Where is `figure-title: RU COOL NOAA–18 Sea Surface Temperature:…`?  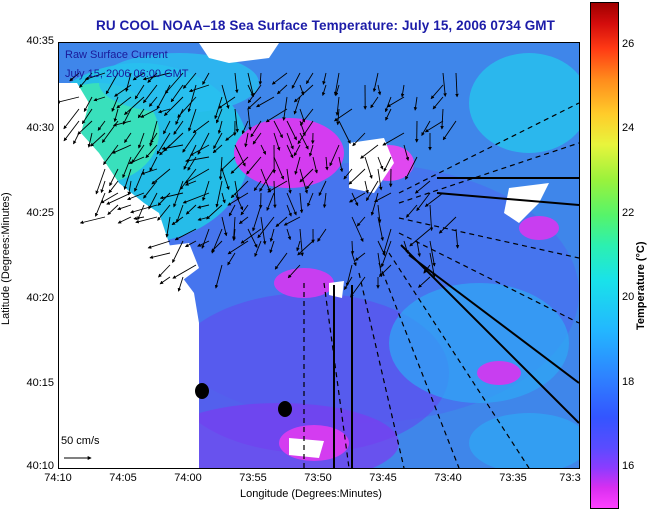
figure-title: RU COOL NOAA–18 Sea Surface Temperature:… is located at coordinates (325, 25).